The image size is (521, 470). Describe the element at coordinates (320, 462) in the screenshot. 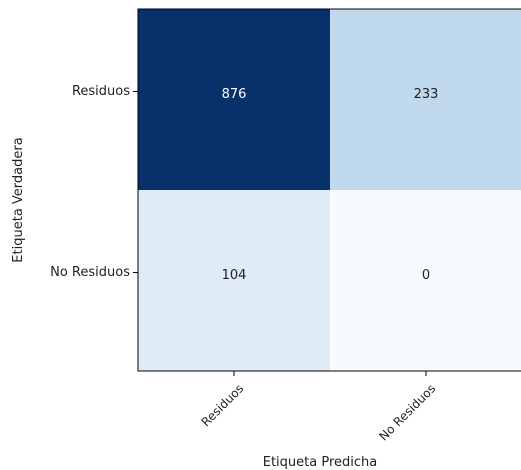

I see `x-axis-label: Etiqueta Predicha` at that location.